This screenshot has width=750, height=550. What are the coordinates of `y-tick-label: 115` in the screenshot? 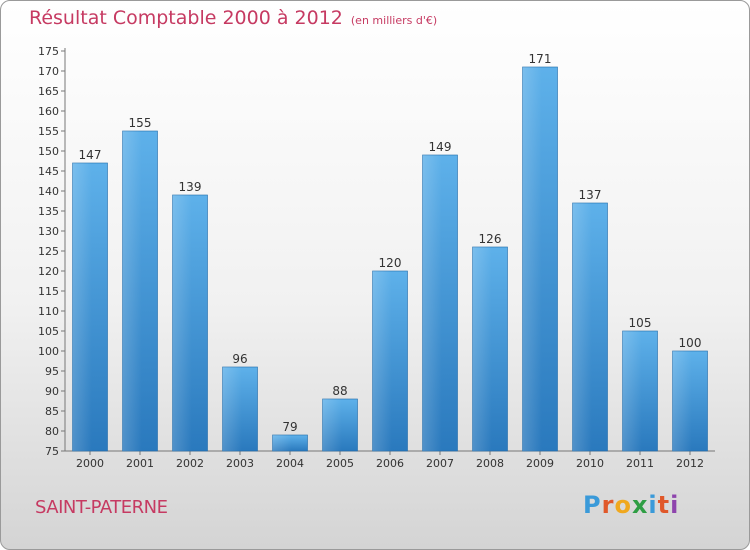 It's located at (48, 291).